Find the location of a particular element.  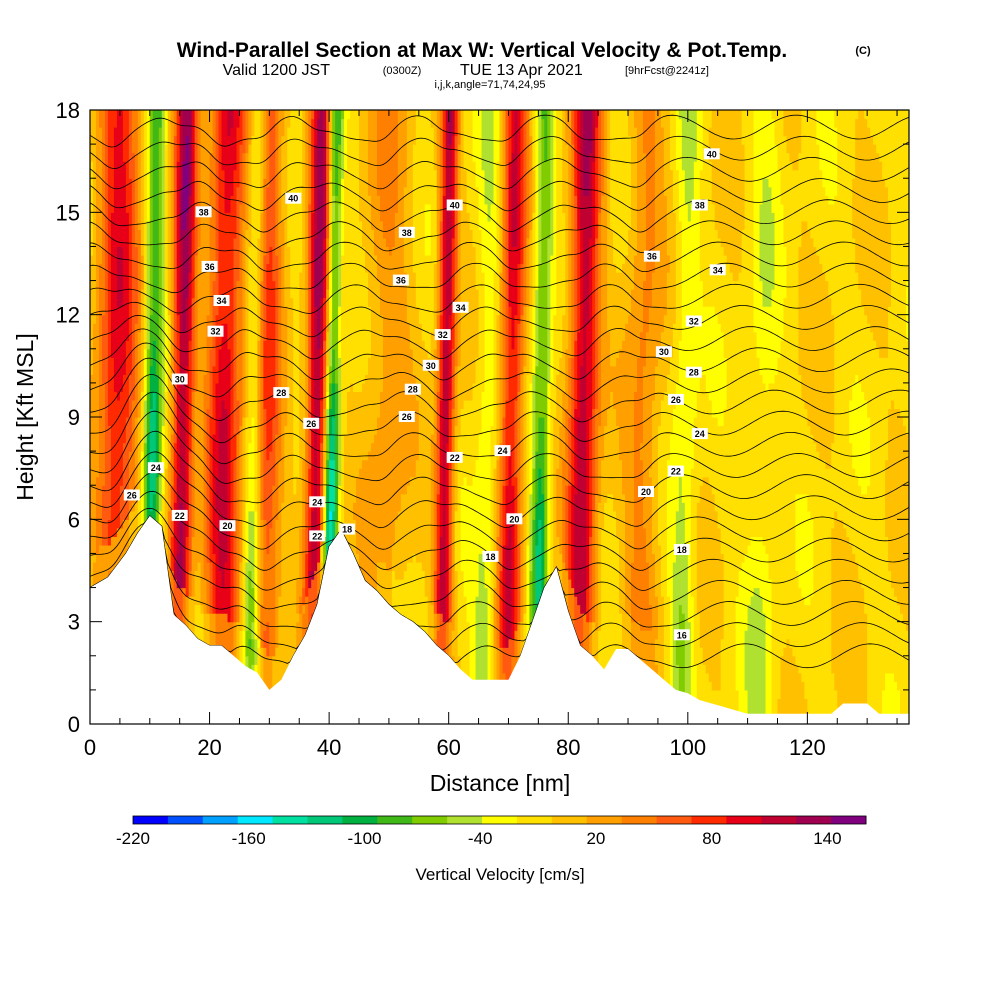

subtitle-forecast: [9hrFcst@2241z] is located at coordinates (667, 71).